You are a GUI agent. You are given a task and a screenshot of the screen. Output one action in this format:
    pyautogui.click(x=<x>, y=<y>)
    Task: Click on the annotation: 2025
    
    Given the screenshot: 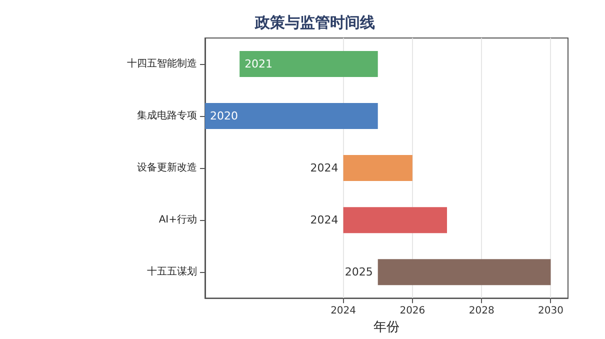 What is the action you would take?
    pyautogui.click(x=358, y=272)
    